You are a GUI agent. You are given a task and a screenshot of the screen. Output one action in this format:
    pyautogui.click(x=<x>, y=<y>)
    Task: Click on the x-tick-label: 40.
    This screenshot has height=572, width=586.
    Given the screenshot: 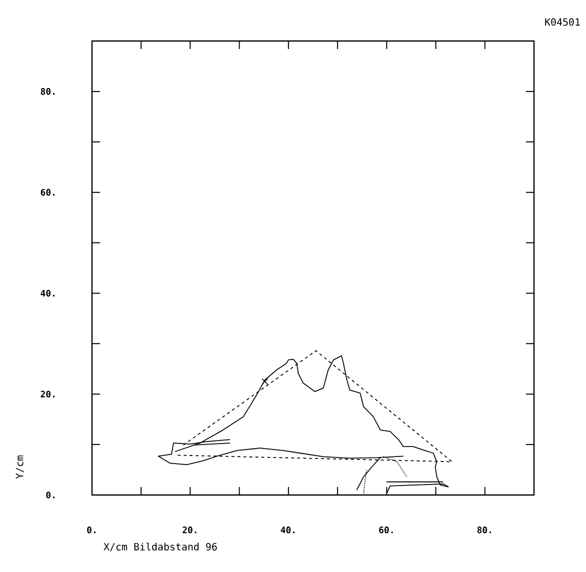 What is the action you would take?
    pyautogui.click(x=287, y=530)
    